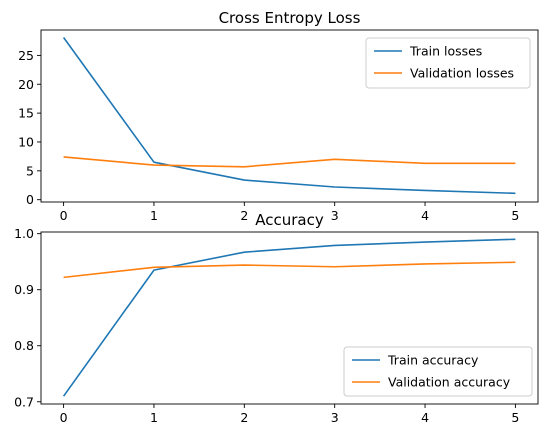  Describe the element at coordinates (26, 141) in the screenshot. I see `y-tick-label-0-2: 10` at that location.